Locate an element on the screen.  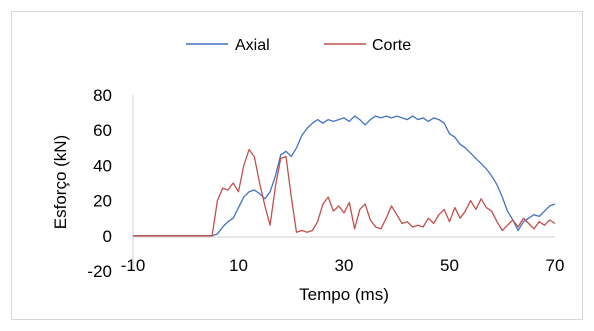
legend: Axial Corte is located at coordinates (298, 45).